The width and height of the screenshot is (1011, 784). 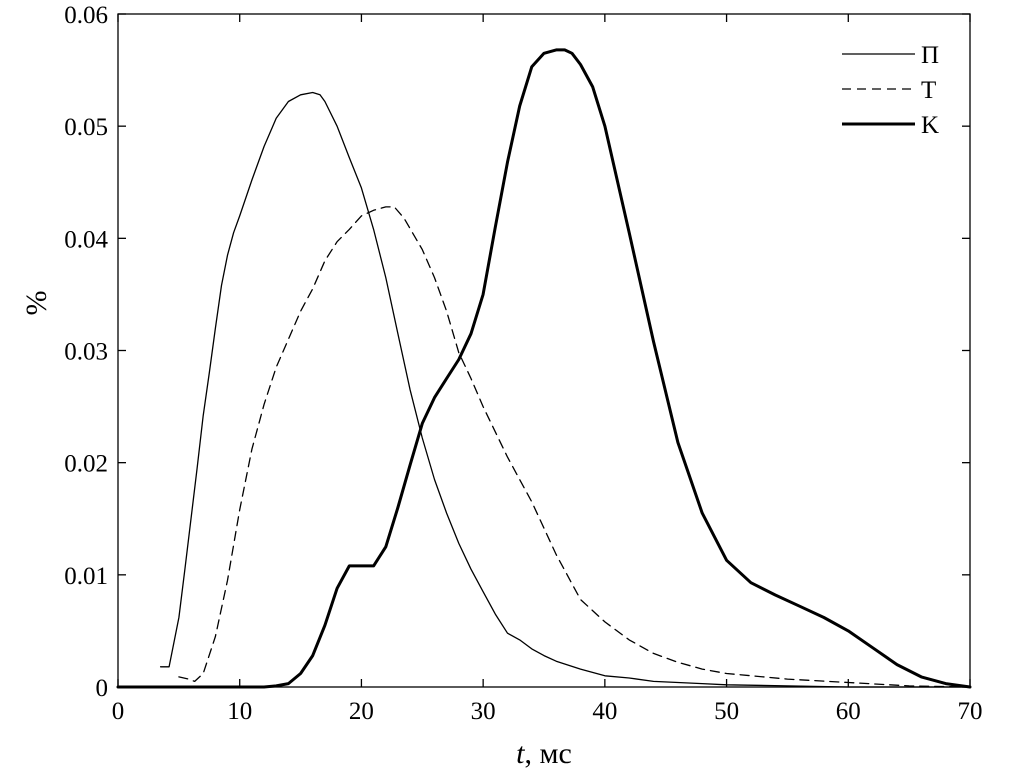 I want to click on y-axis-title: %, so click(x=36, y=303).